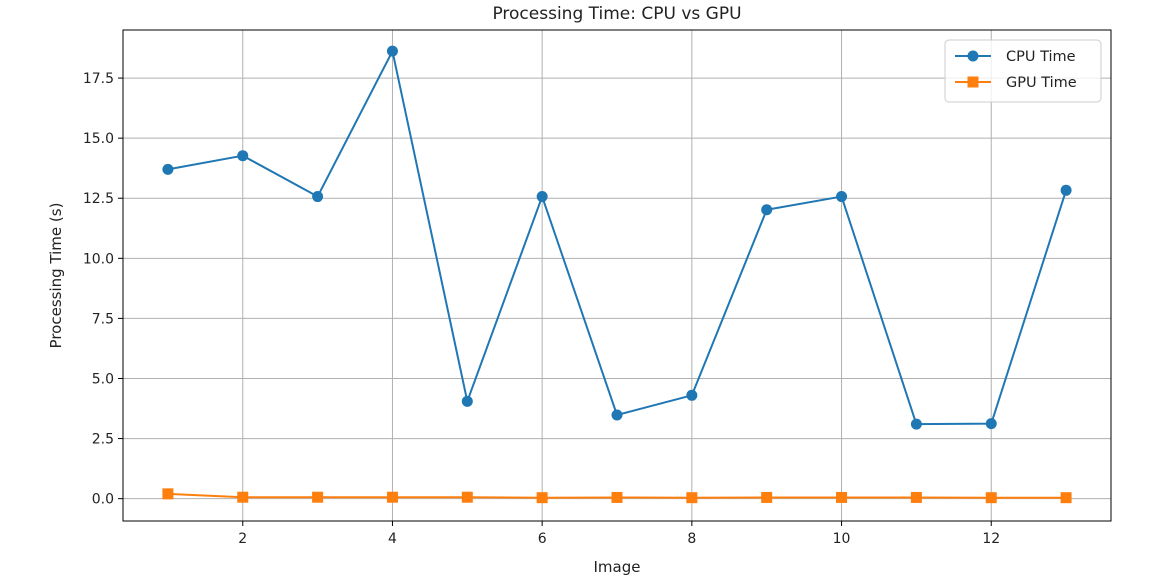 The width and height of the screenshot is (1162, 588). Describe the element at coordinates (56, 276) in the screenshot. I see `y-axis-title: Processing Time (s)` at that location.